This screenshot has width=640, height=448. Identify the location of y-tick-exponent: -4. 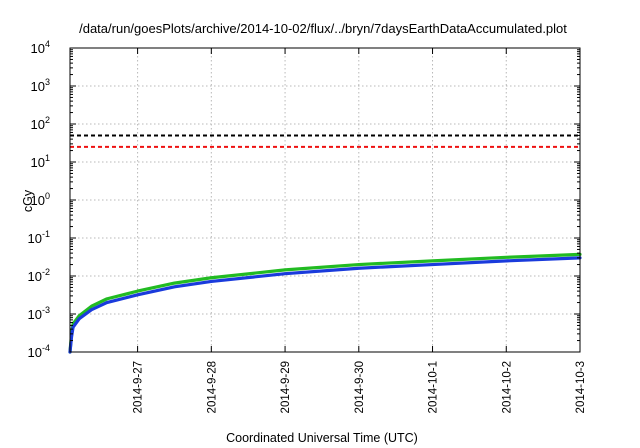
(46, 348).